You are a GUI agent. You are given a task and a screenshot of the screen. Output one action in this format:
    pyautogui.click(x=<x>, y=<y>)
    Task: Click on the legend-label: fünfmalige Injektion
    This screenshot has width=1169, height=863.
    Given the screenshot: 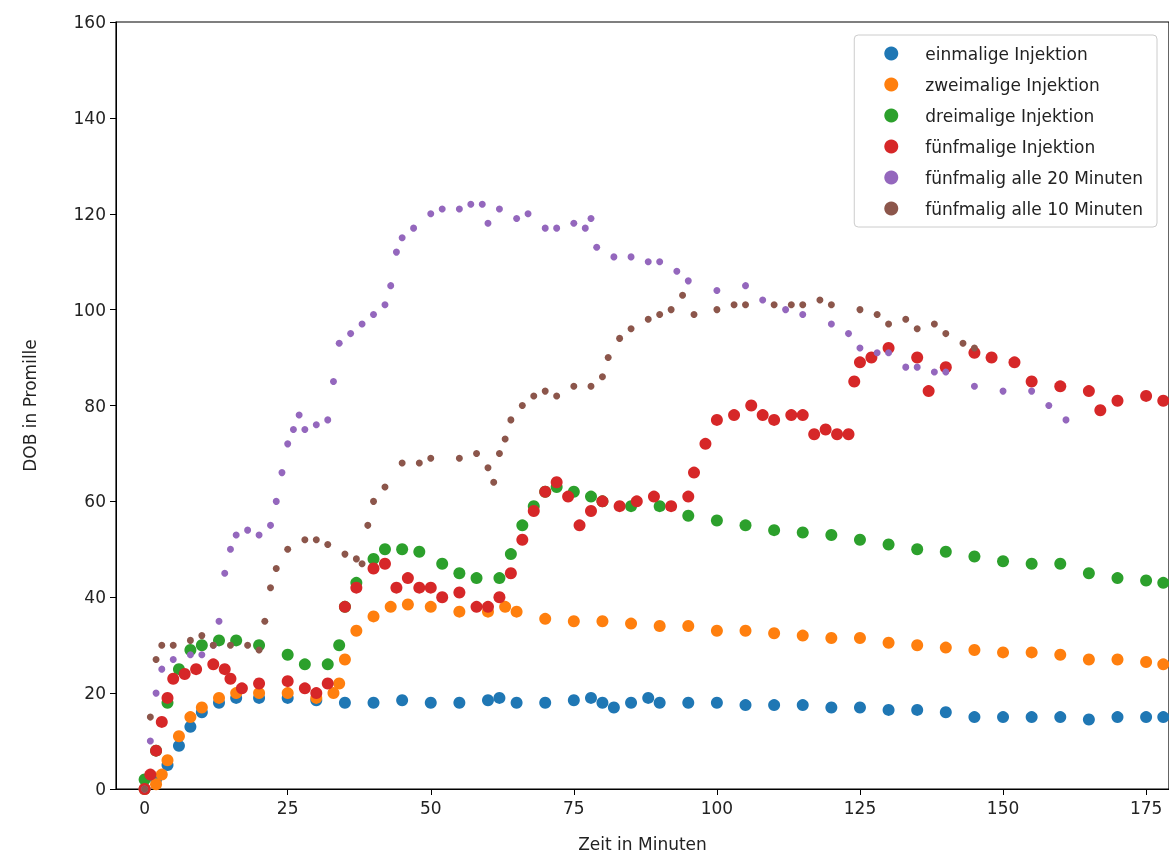 What is the action you would take?
    pyautogui.click(x=1010, y=146)
    